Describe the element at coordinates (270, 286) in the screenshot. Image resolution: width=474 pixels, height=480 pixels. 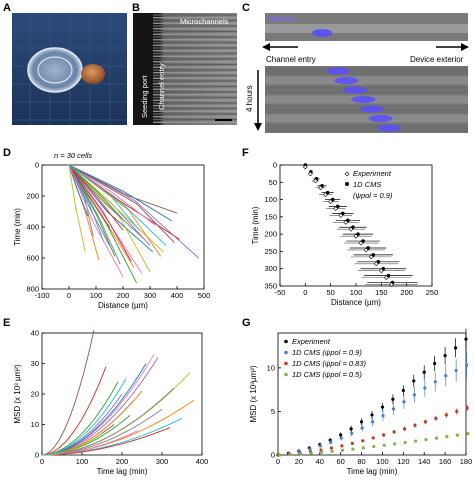
I see `y-tick-label: 350` at that location.